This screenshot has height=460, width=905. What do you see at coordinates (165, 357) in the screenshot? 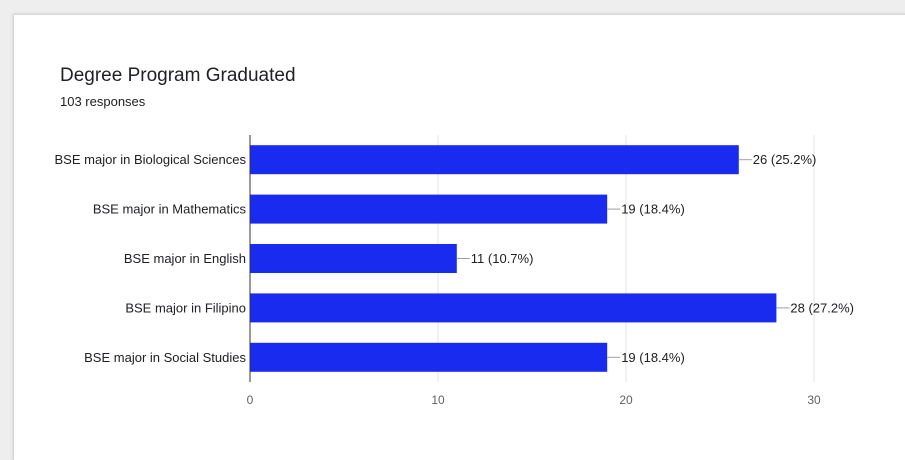
I see `category-label: BSE major in Social Studies` at bounding box center [165, 357].